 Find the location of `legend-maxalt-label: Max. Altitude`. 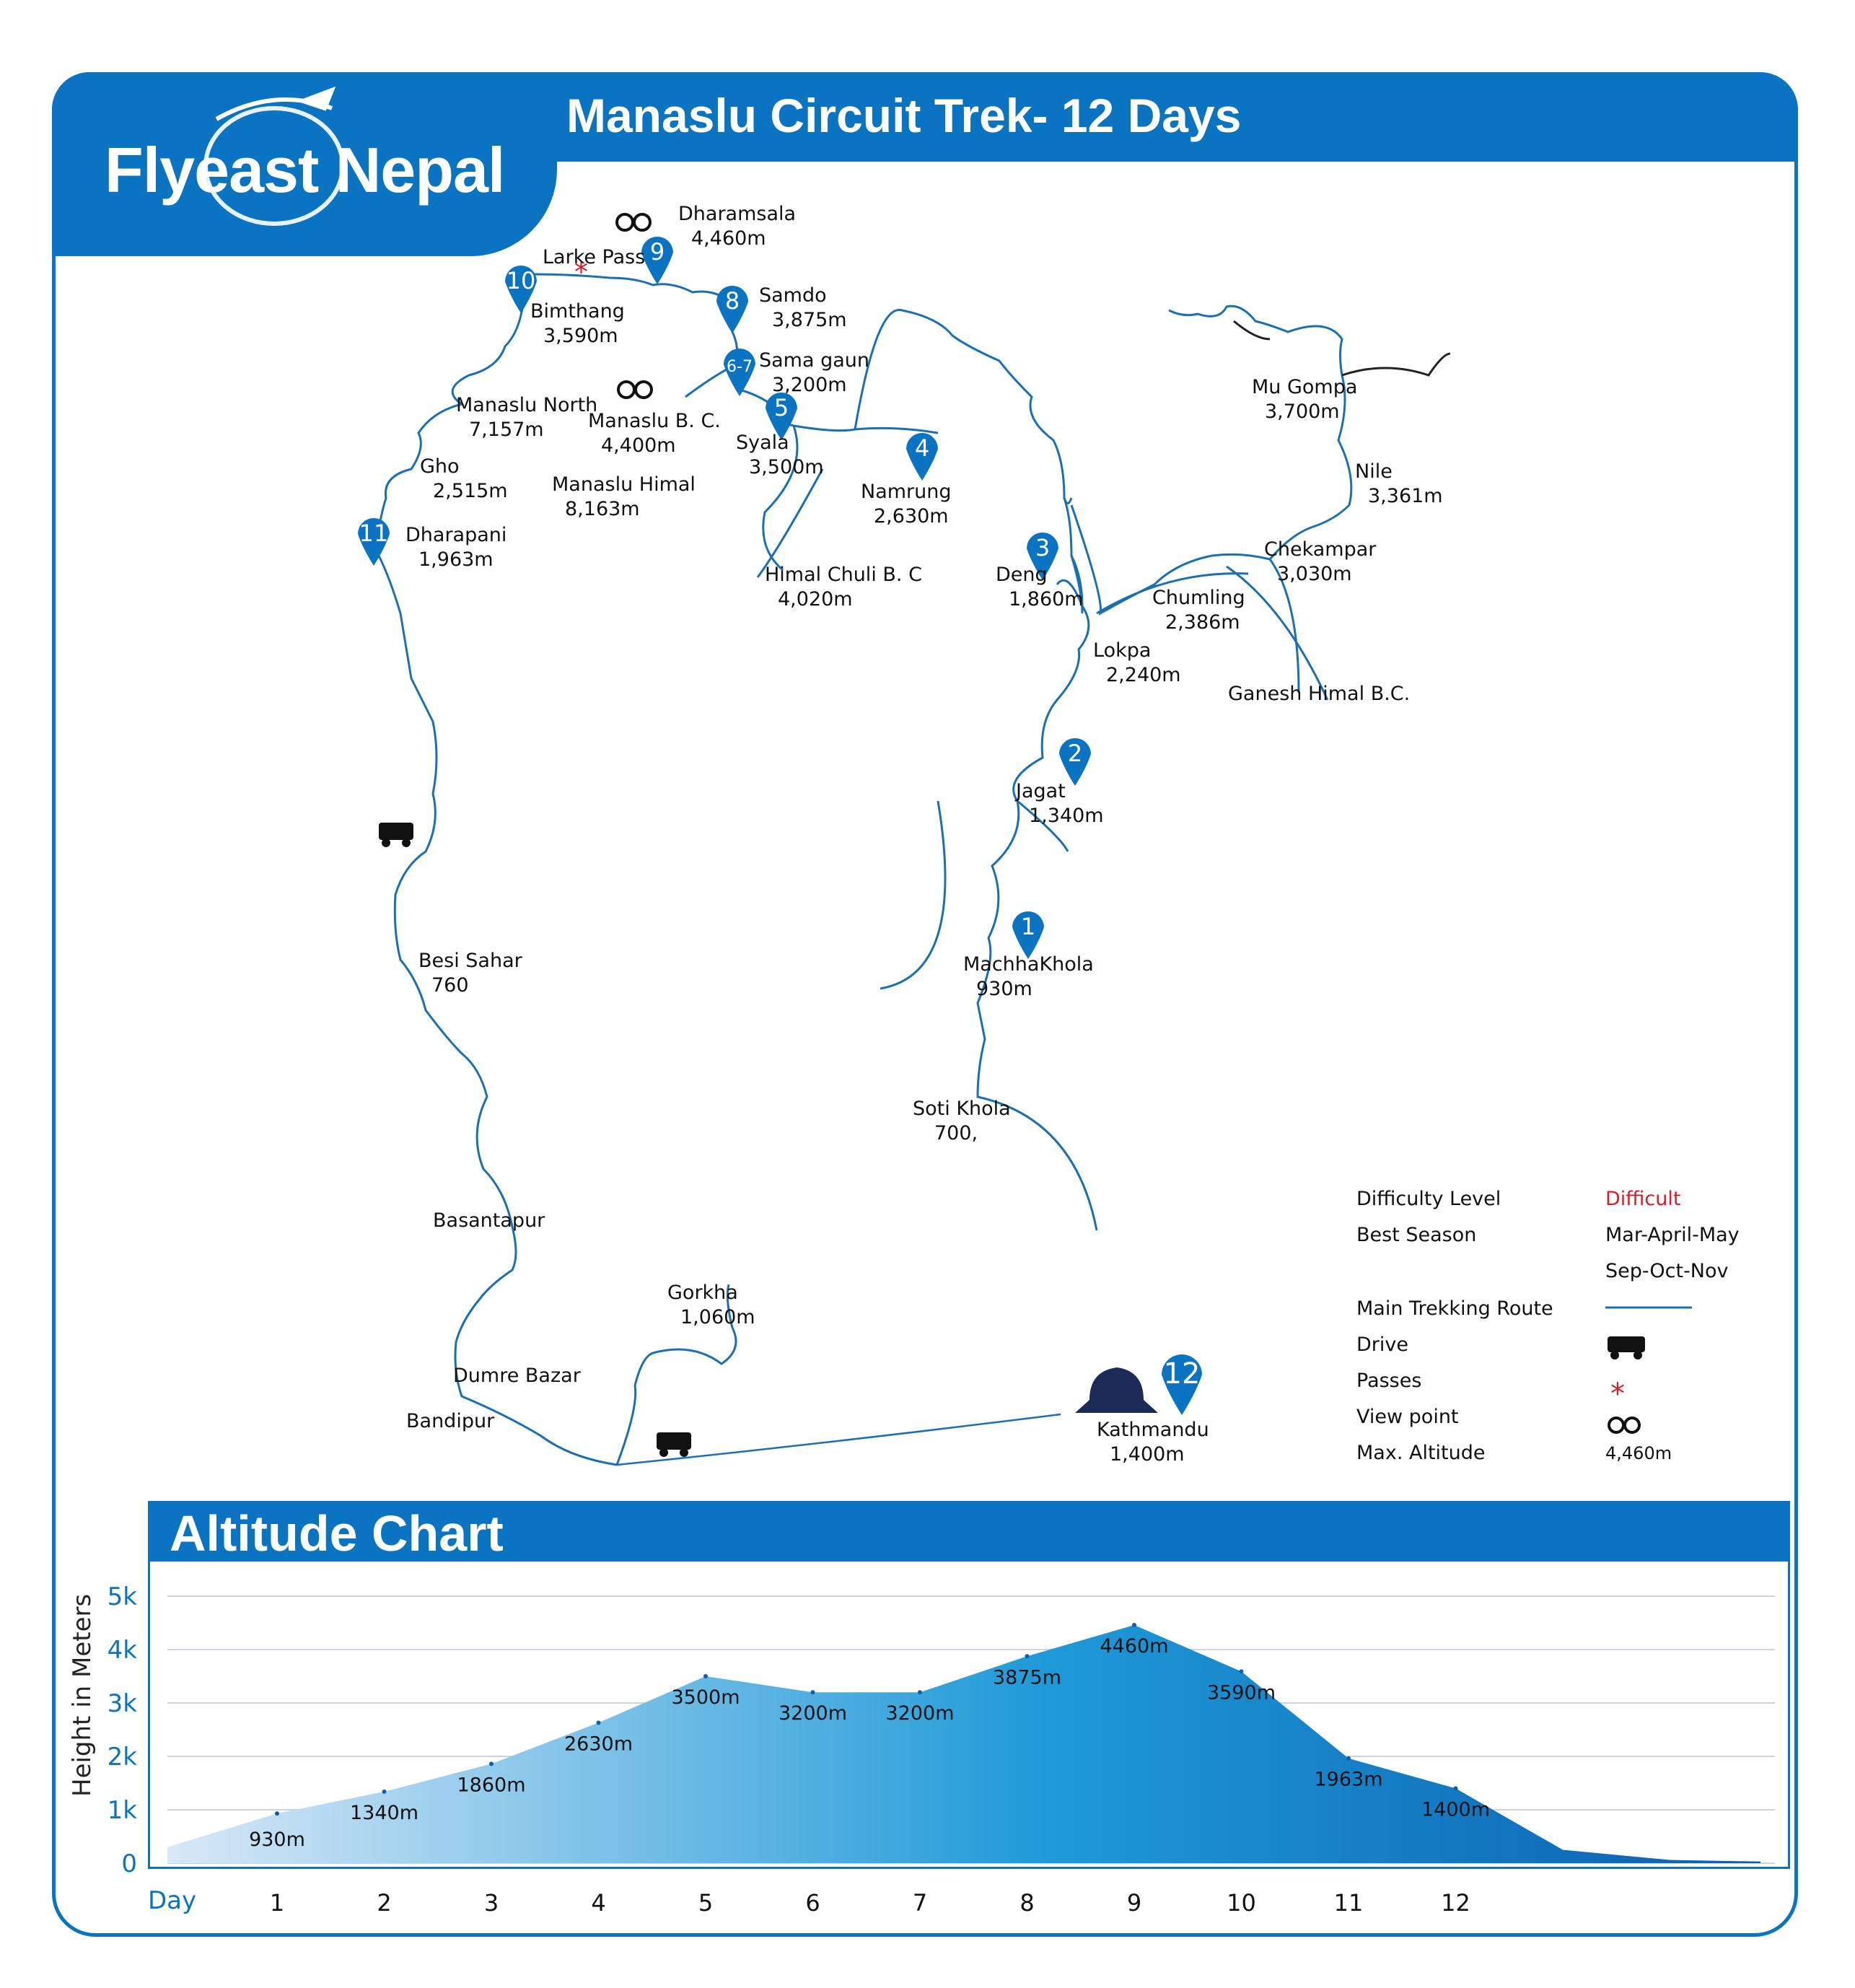

legend-maxalt-label: Max. Altitude is located at coordinates (1421, 1453).